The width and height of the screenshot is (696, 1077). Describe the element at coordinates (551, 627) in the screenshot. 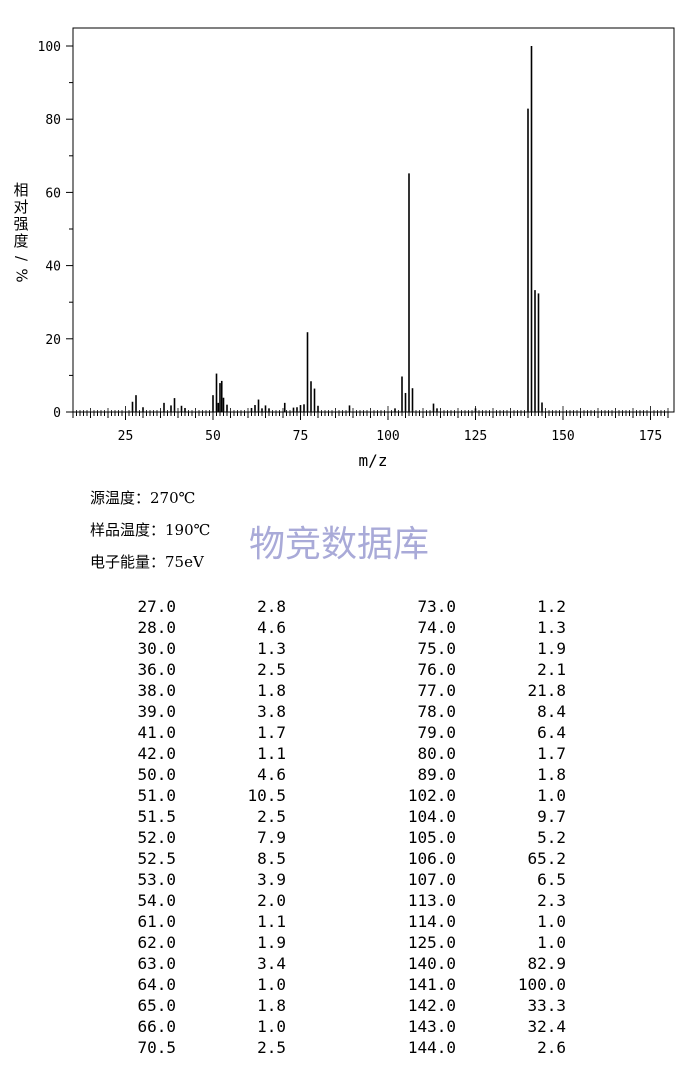

I see `peak-intensity: 1.3` at that location.